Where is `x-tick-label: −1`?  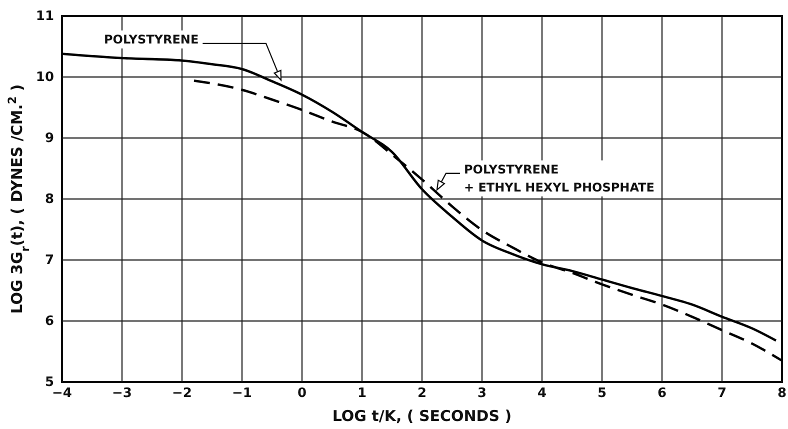
x-tick-label: −1 is located at coordinates (242, 394).